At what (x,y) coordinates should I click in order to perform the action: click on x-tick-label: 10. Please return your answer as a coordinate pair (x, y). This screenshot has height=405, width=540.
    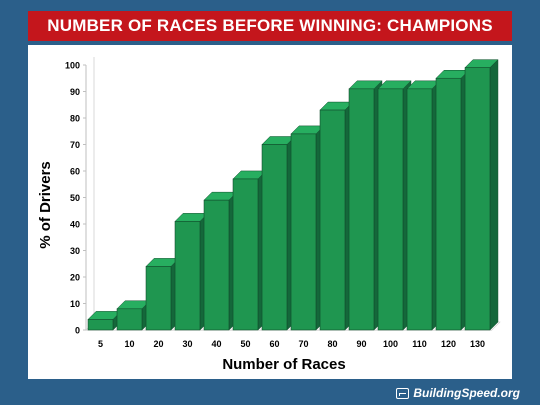
    Looking at the image, I should click on (129, 344).